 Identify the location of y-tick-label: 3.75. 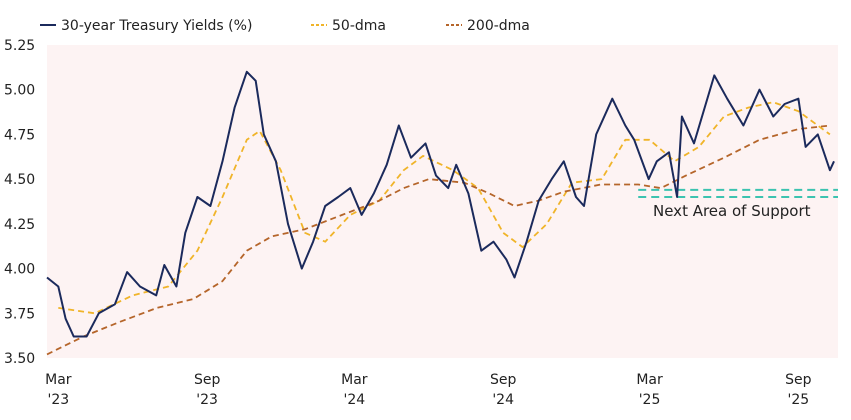
(19, 314).